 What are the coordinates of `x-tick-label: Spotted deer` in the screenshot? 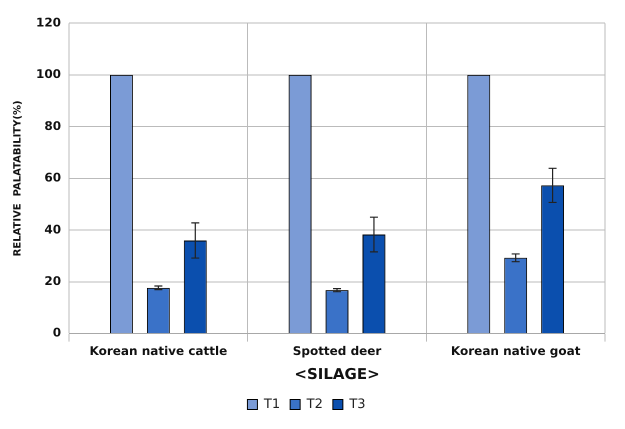 It's located at (337, 351).